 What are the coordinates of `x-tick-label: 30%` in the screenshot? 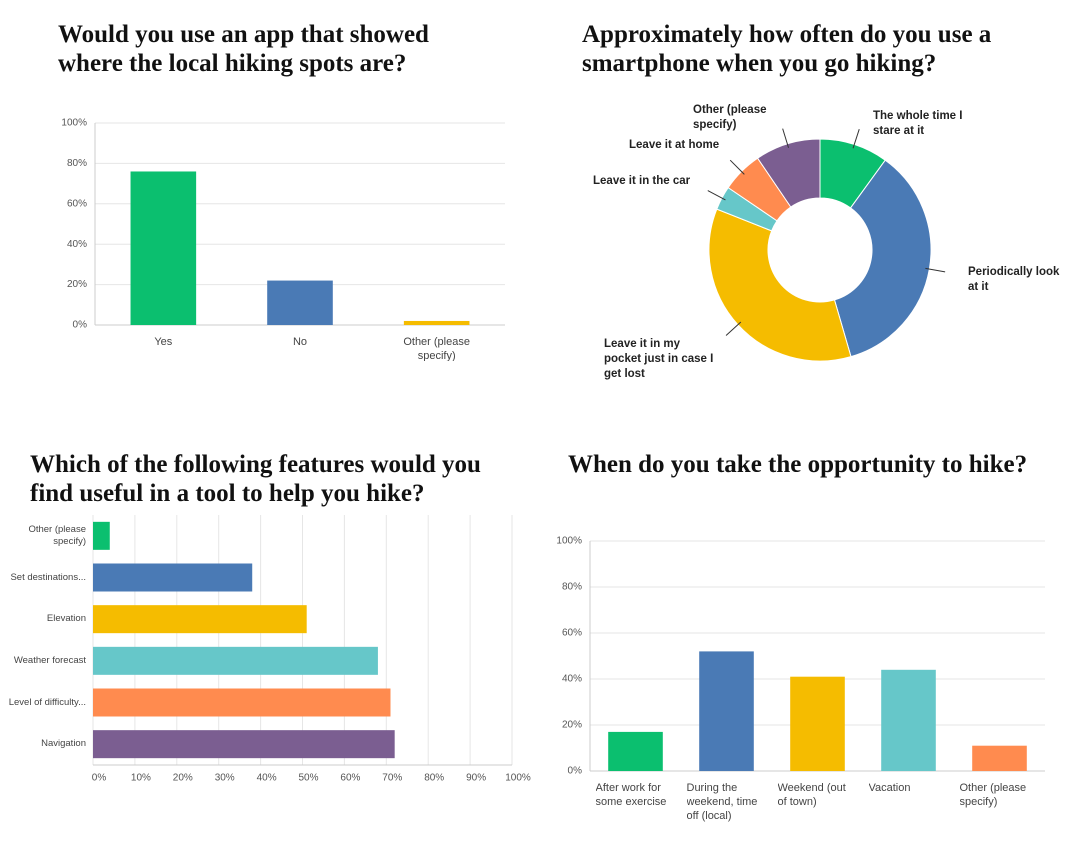 It's located at (225, 778).